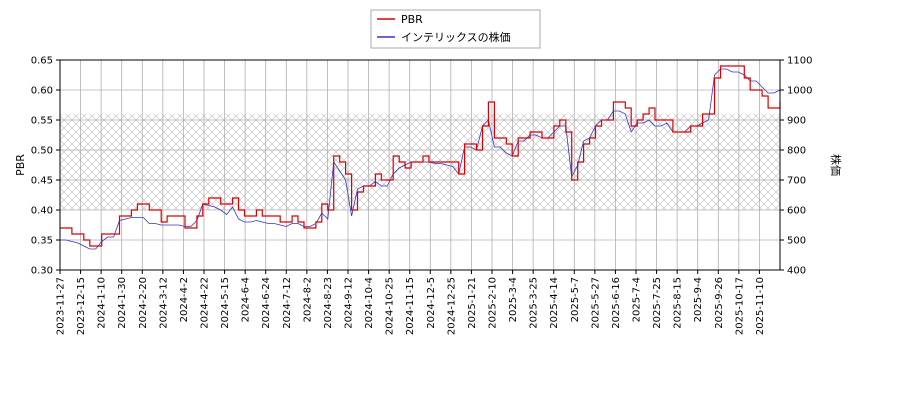  Describe the element at coordinates (225, 303) in the screenshot. I see `x-tick-label: 2024-5-15` at that location.